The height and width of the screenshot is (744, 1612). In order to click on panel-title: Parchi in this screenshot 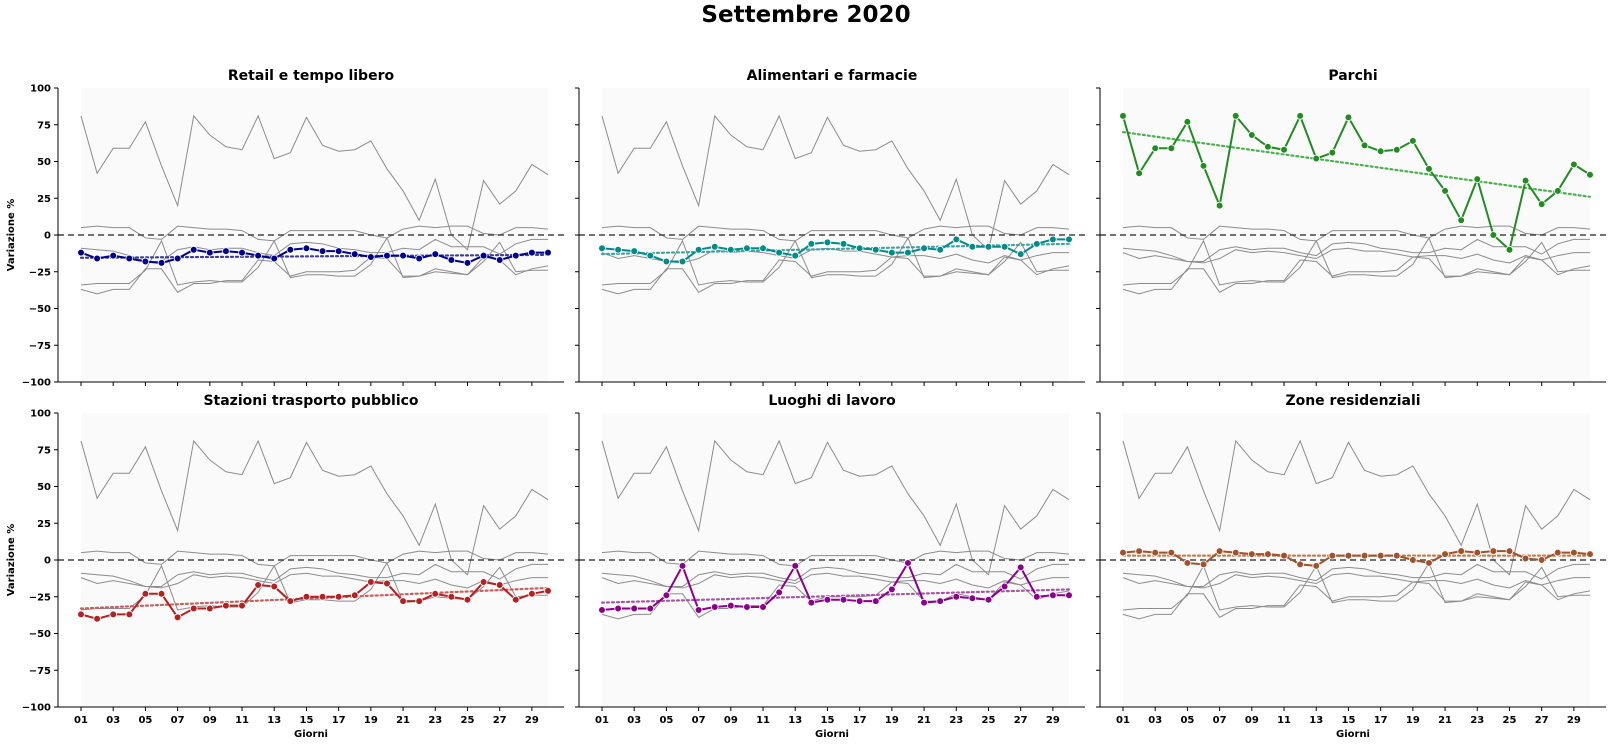, I will do `click(1352, 76)`.